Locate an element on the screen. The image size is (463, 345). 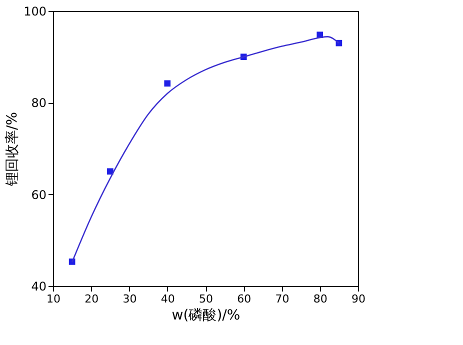
x-tick-label: 90 is located at coordinates (359, 299).